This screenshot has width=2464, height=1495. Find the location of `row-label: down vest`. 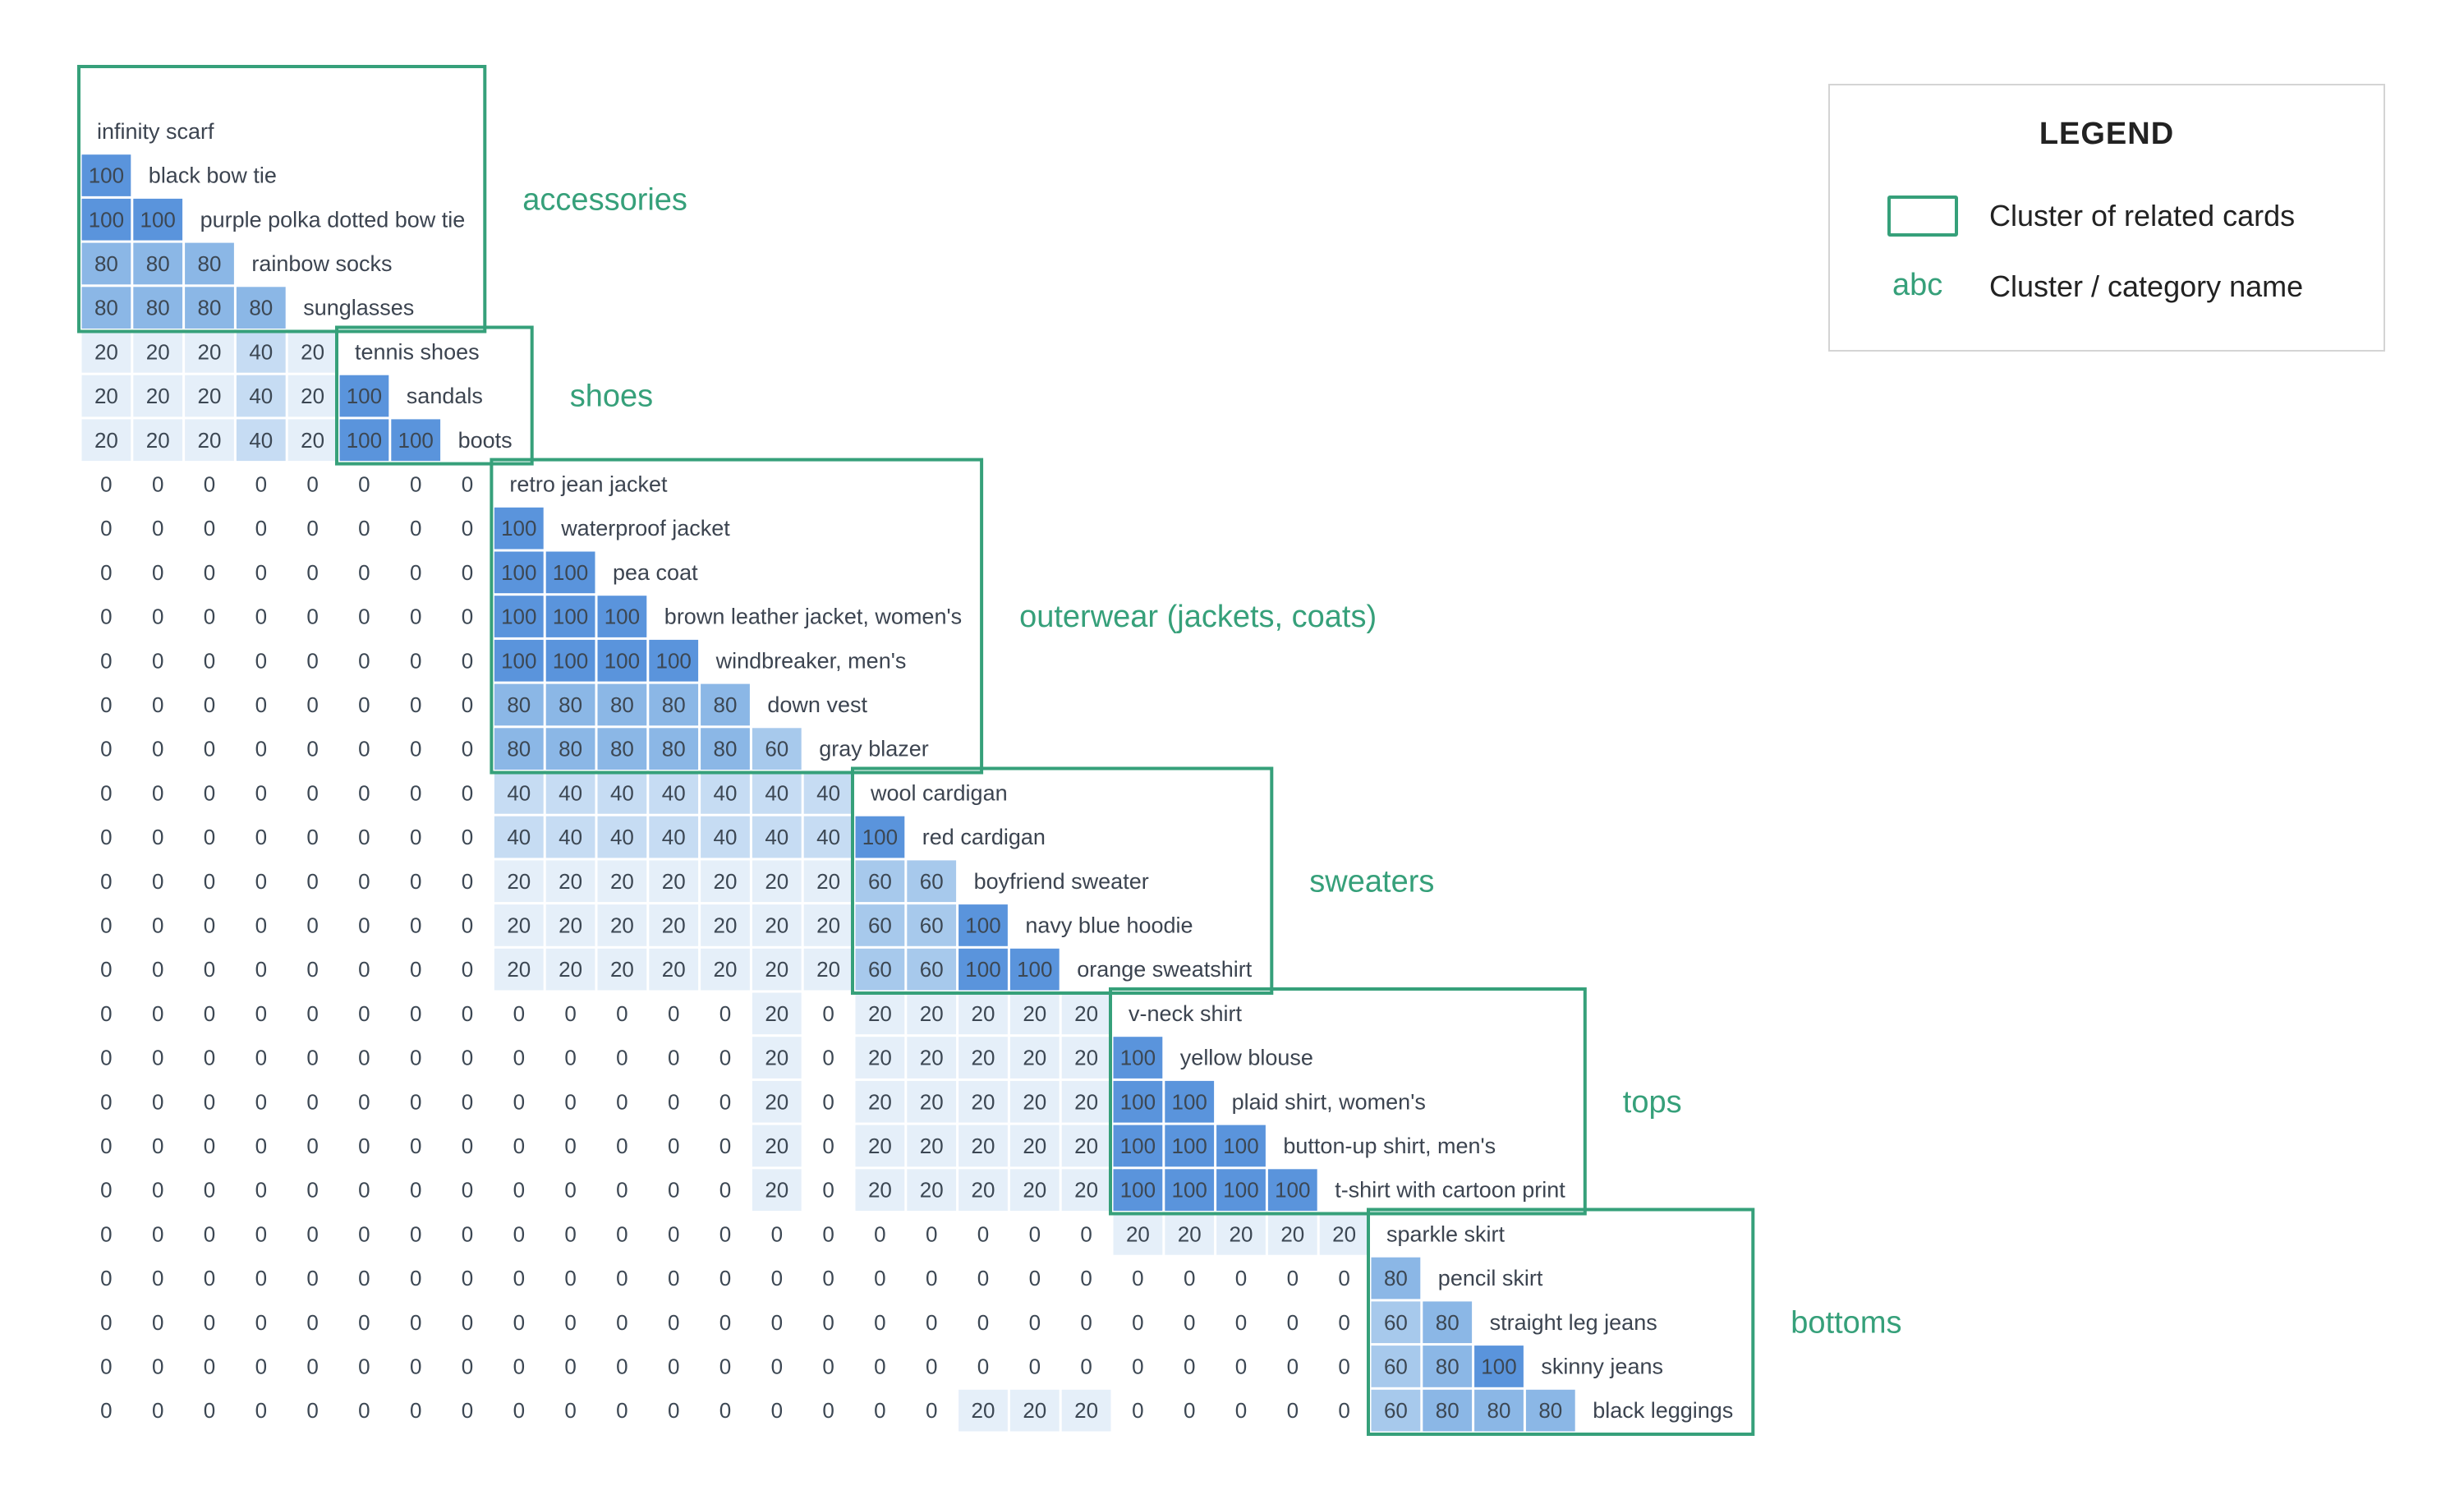

row-label: down vest is located at coordinates (817, 704).